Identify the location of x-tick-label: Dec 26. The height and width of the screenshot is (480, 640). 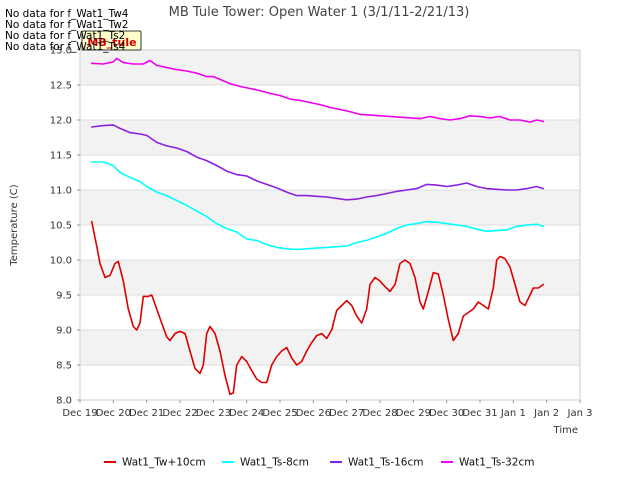
(313, 413).